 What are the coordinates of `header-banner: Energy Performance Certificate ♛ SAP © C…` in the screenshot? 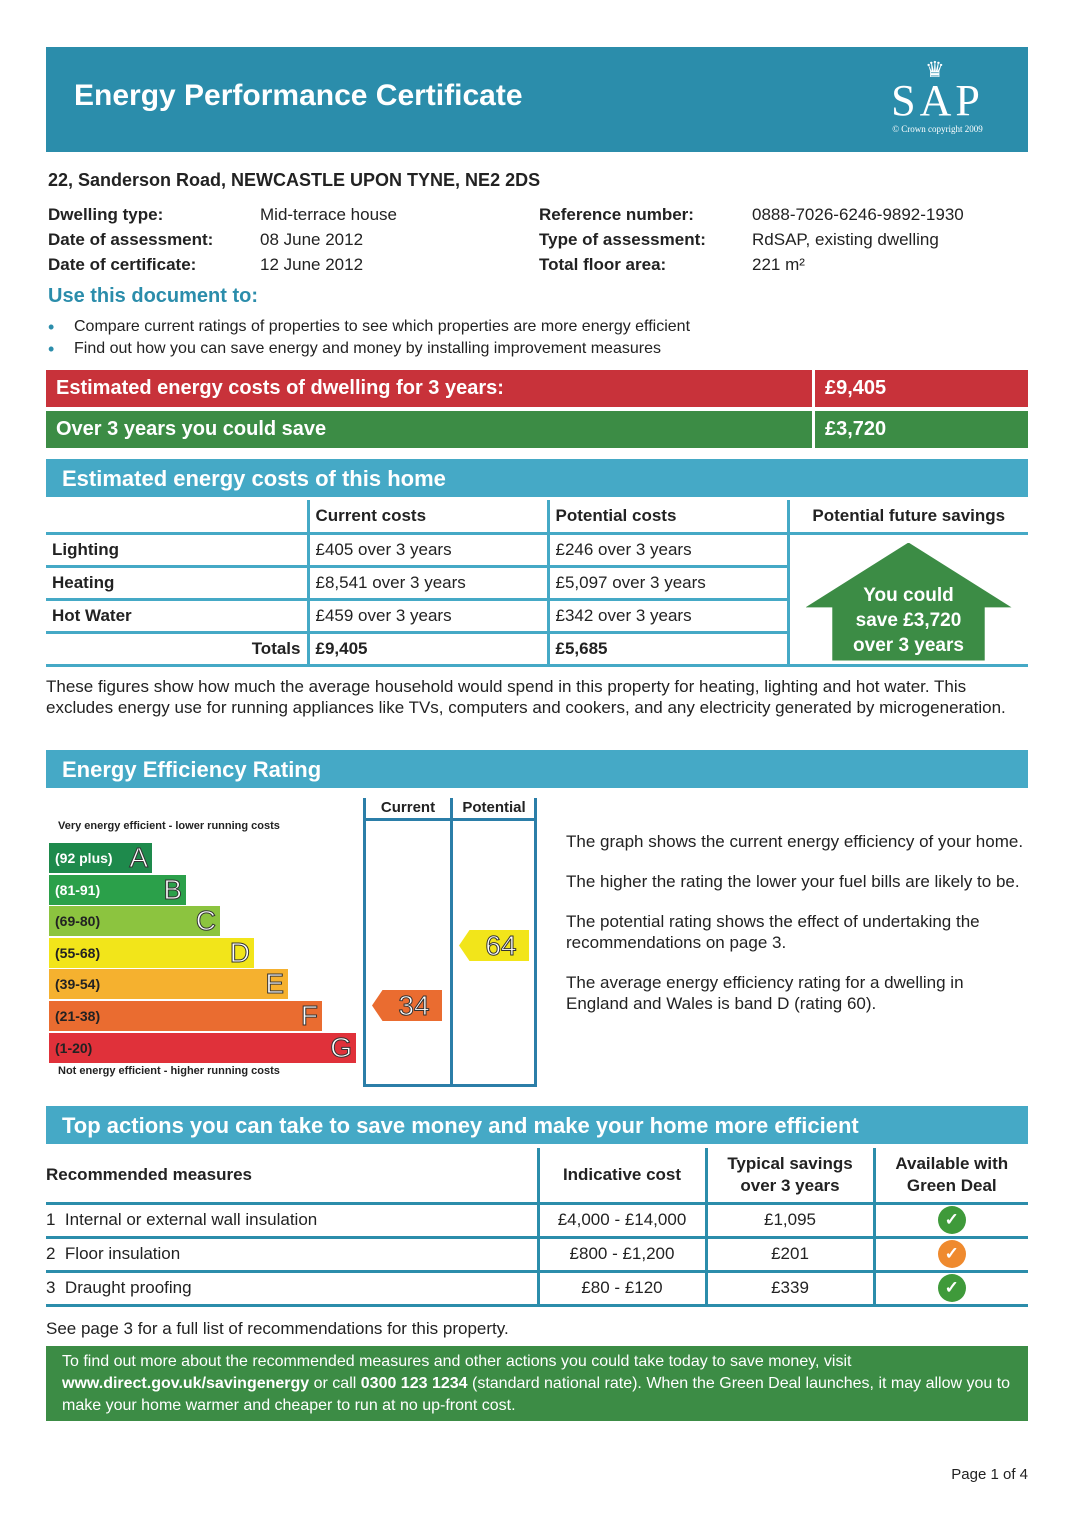 It's located at (537, 99).